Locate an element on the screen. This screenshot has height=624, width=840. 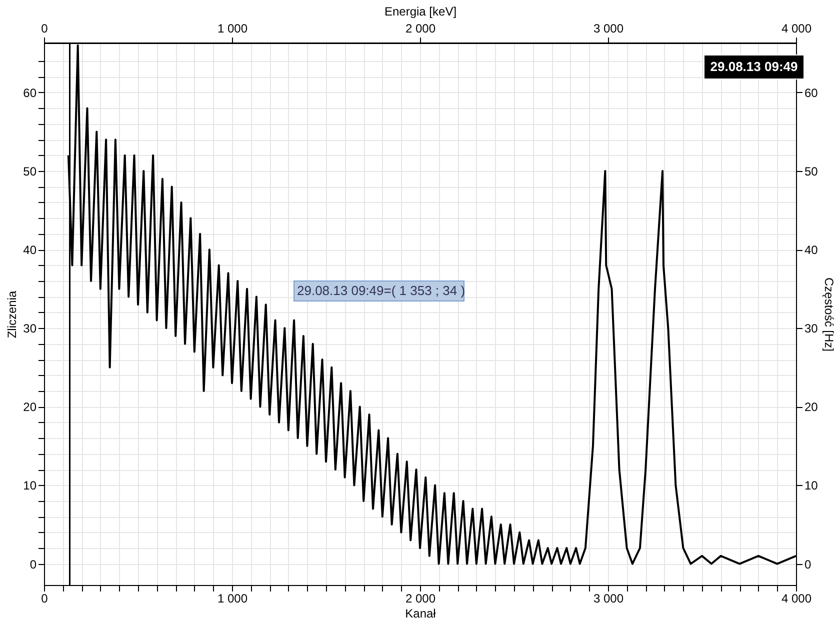
y2-tick-label: 0 is located at coordinates (808, 564).